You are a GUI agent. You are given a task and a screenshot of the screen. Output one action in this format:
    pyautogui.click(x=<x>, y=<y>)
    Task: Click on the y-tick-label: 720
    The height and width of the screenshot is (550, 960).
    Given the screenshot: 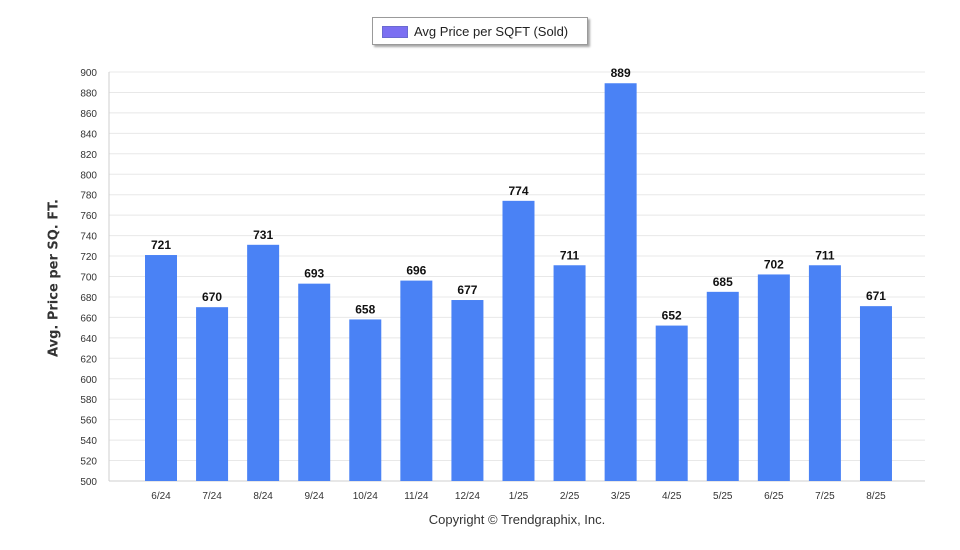 What is the action you would take?
    pyautogui.click(x=88, y=257)
    